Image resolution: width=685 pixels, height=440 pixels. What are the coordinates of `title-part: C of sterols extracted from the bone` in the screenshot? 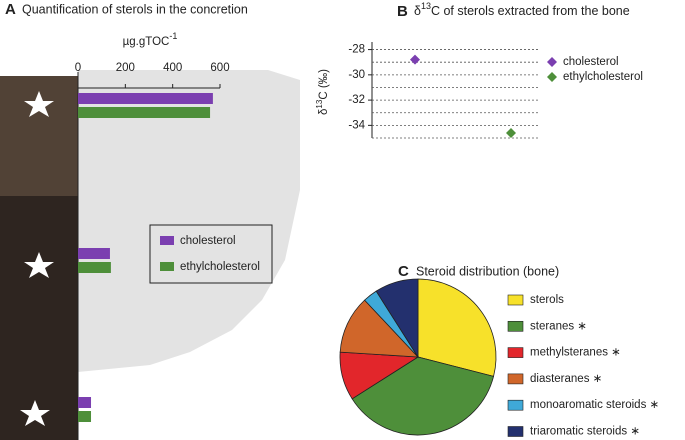 It's located at (530, 11).